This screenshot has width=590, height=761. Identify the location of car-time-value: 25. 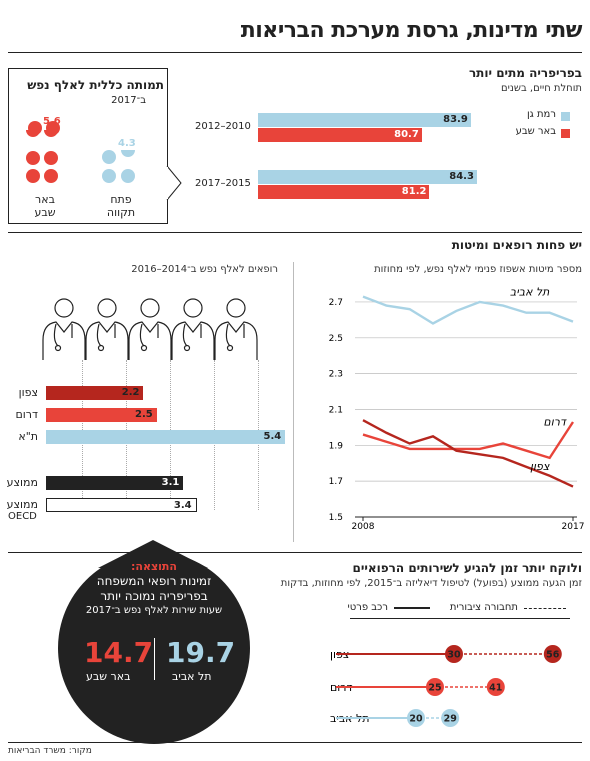
(434, 688).